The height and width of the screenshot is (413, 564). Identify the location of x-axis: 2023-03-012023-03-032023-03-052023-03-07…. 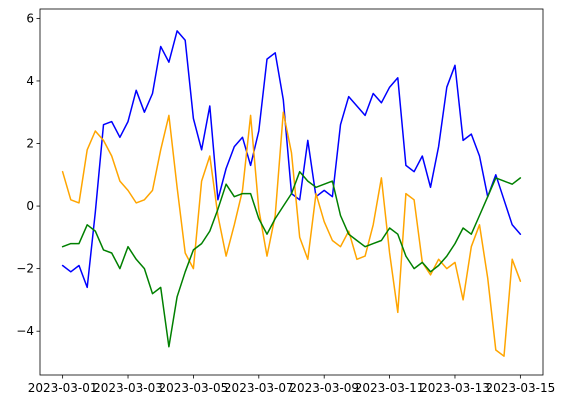
(291, 385).